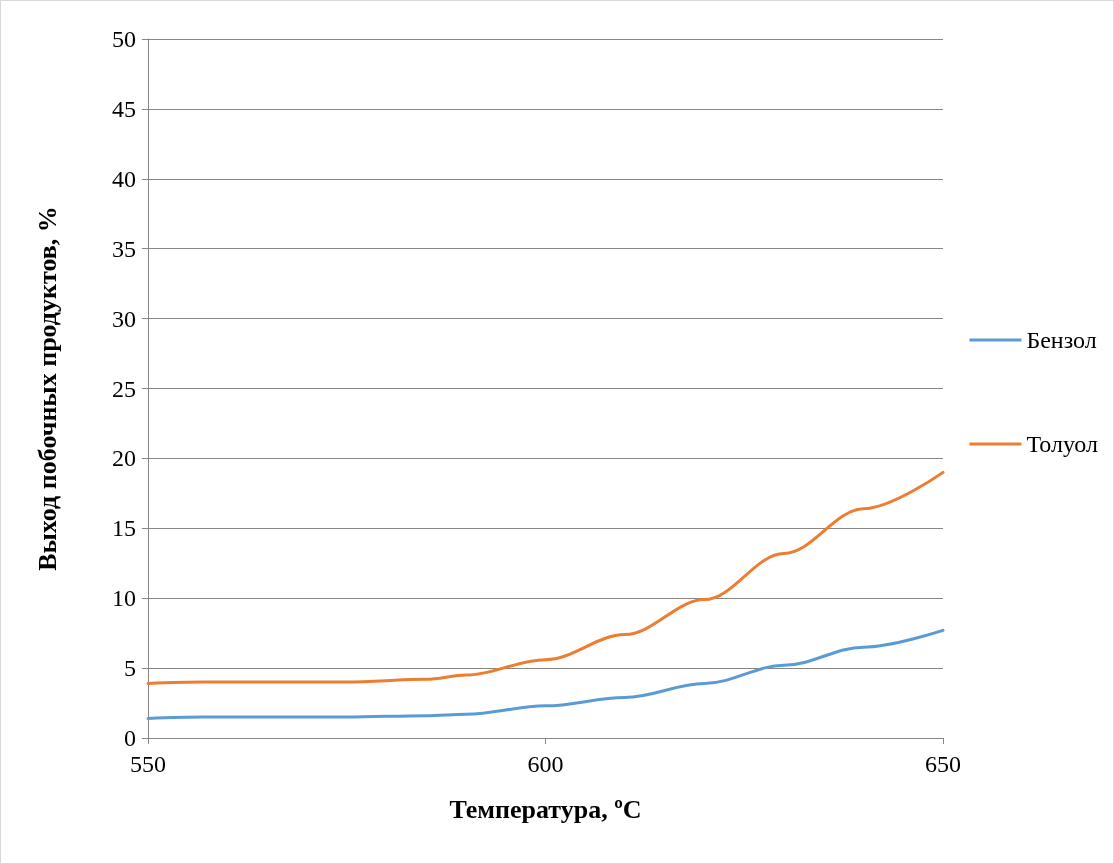 This screenshot has height=864, width=1114. I want to click on x-tick-label: 650, so click(943, 764).